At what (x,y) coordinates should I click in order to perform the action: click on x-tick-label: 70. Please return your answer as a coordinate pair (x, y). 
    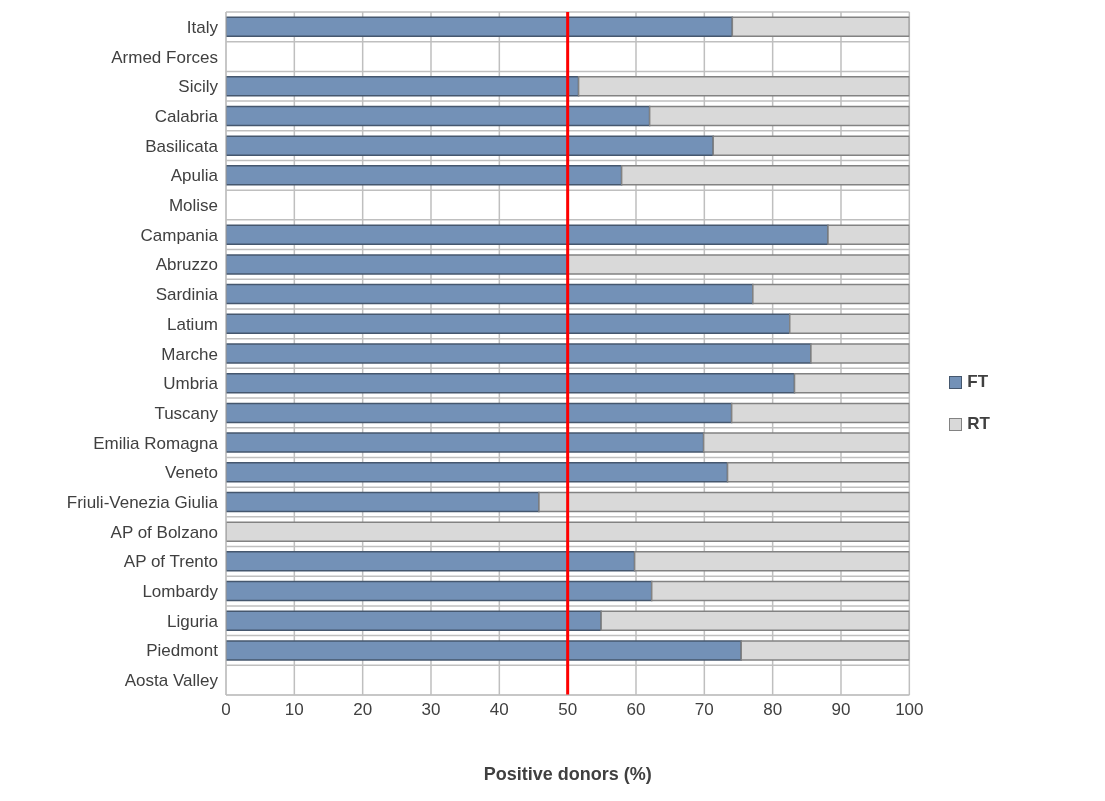
    Looking at the image, I should click on (704, 710).